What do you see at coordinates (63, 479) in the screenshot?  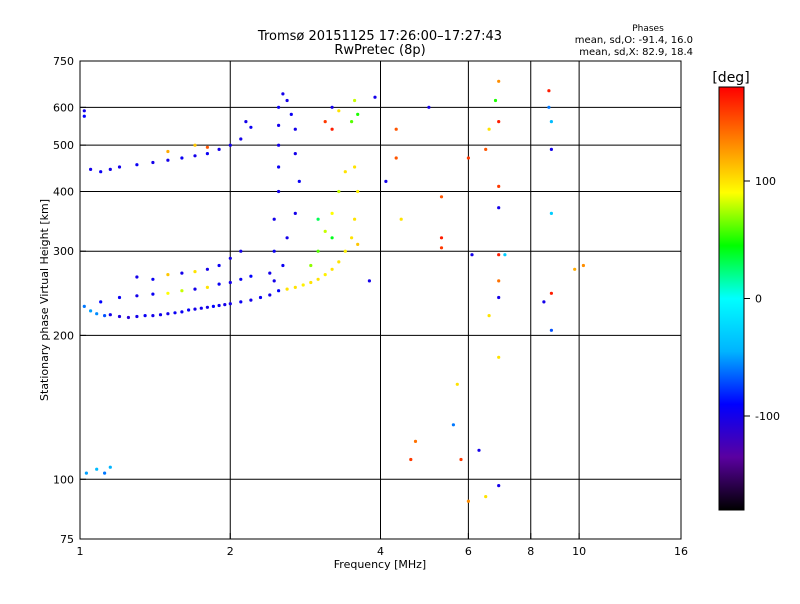 I see `y-tick-label: 100` at bounding box center [63, 479].